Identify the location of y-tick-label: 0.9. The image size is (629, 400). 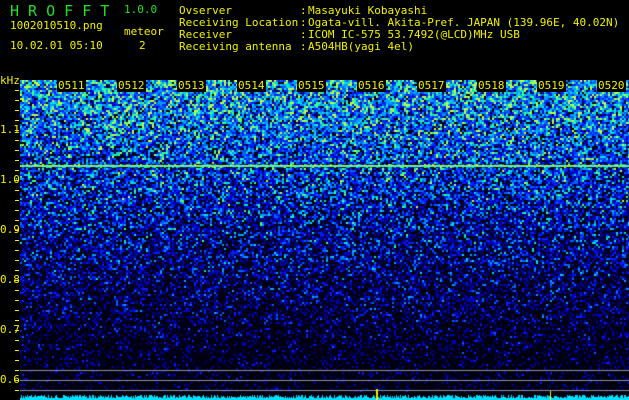
(10, 229).